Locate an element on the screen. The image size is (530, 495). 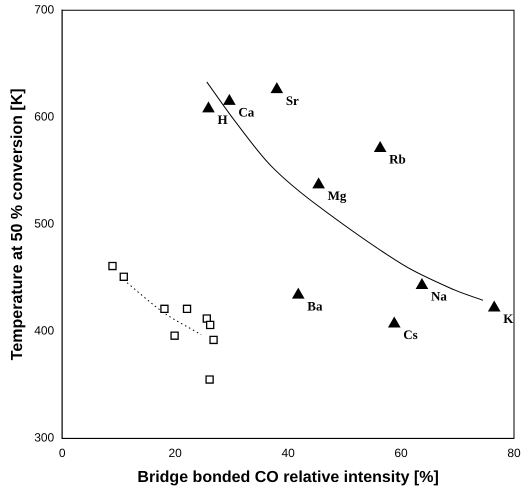
annotation: K is located at coordinates (508, 318).